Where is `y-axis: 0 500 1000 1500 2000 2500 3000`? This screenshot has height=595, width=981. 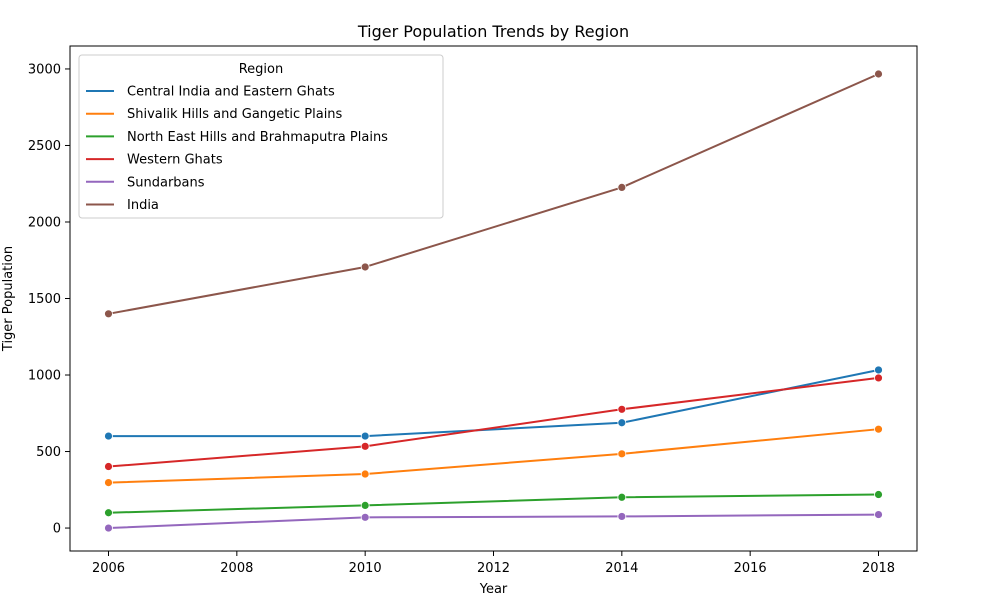
y-axis: 0 500 1000 1500 2000 2500 3000 is located at coordinates (49, 299).